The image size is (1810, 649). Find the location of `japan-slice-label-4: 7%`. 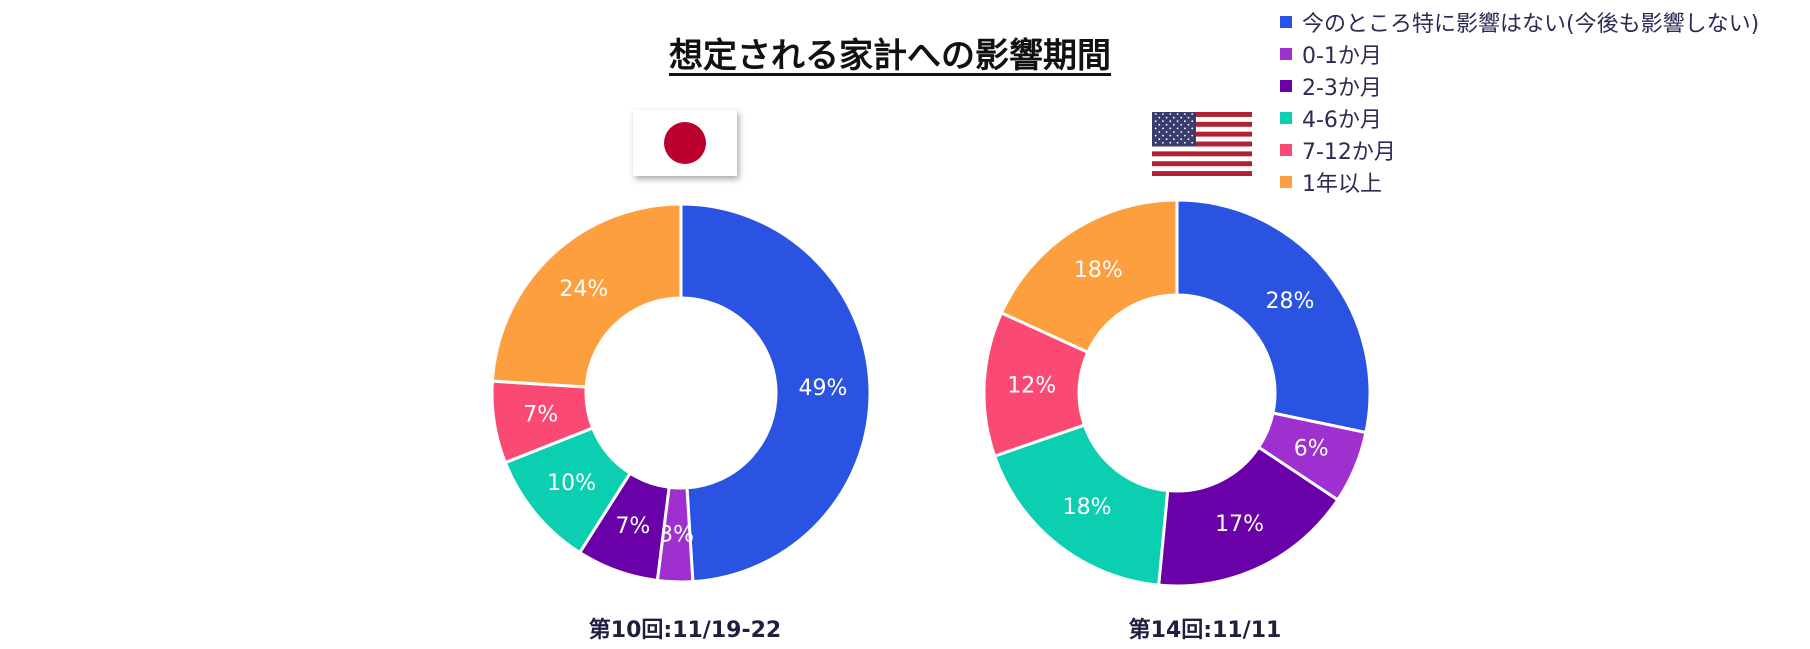

japan-slice-label-4: 7% is located at coordinates (540, 415).